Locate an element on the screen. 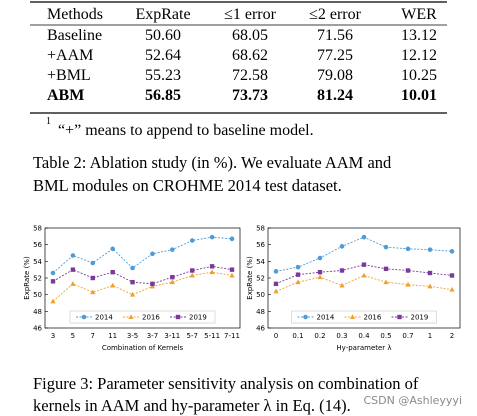 The width and height of the screenshot is (477, 416). table-cell: 72.58 is located at coordinates (250, 75).